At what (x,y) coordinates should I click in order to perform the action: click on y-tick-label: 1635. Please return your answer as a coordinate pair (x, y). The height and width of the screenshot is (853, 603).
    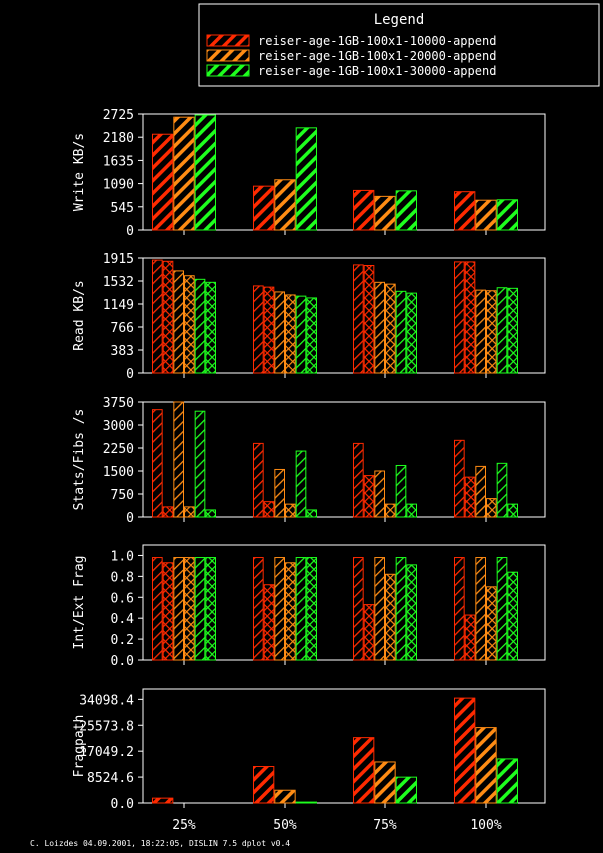
    Looking at the image, I should click on (118, 161).